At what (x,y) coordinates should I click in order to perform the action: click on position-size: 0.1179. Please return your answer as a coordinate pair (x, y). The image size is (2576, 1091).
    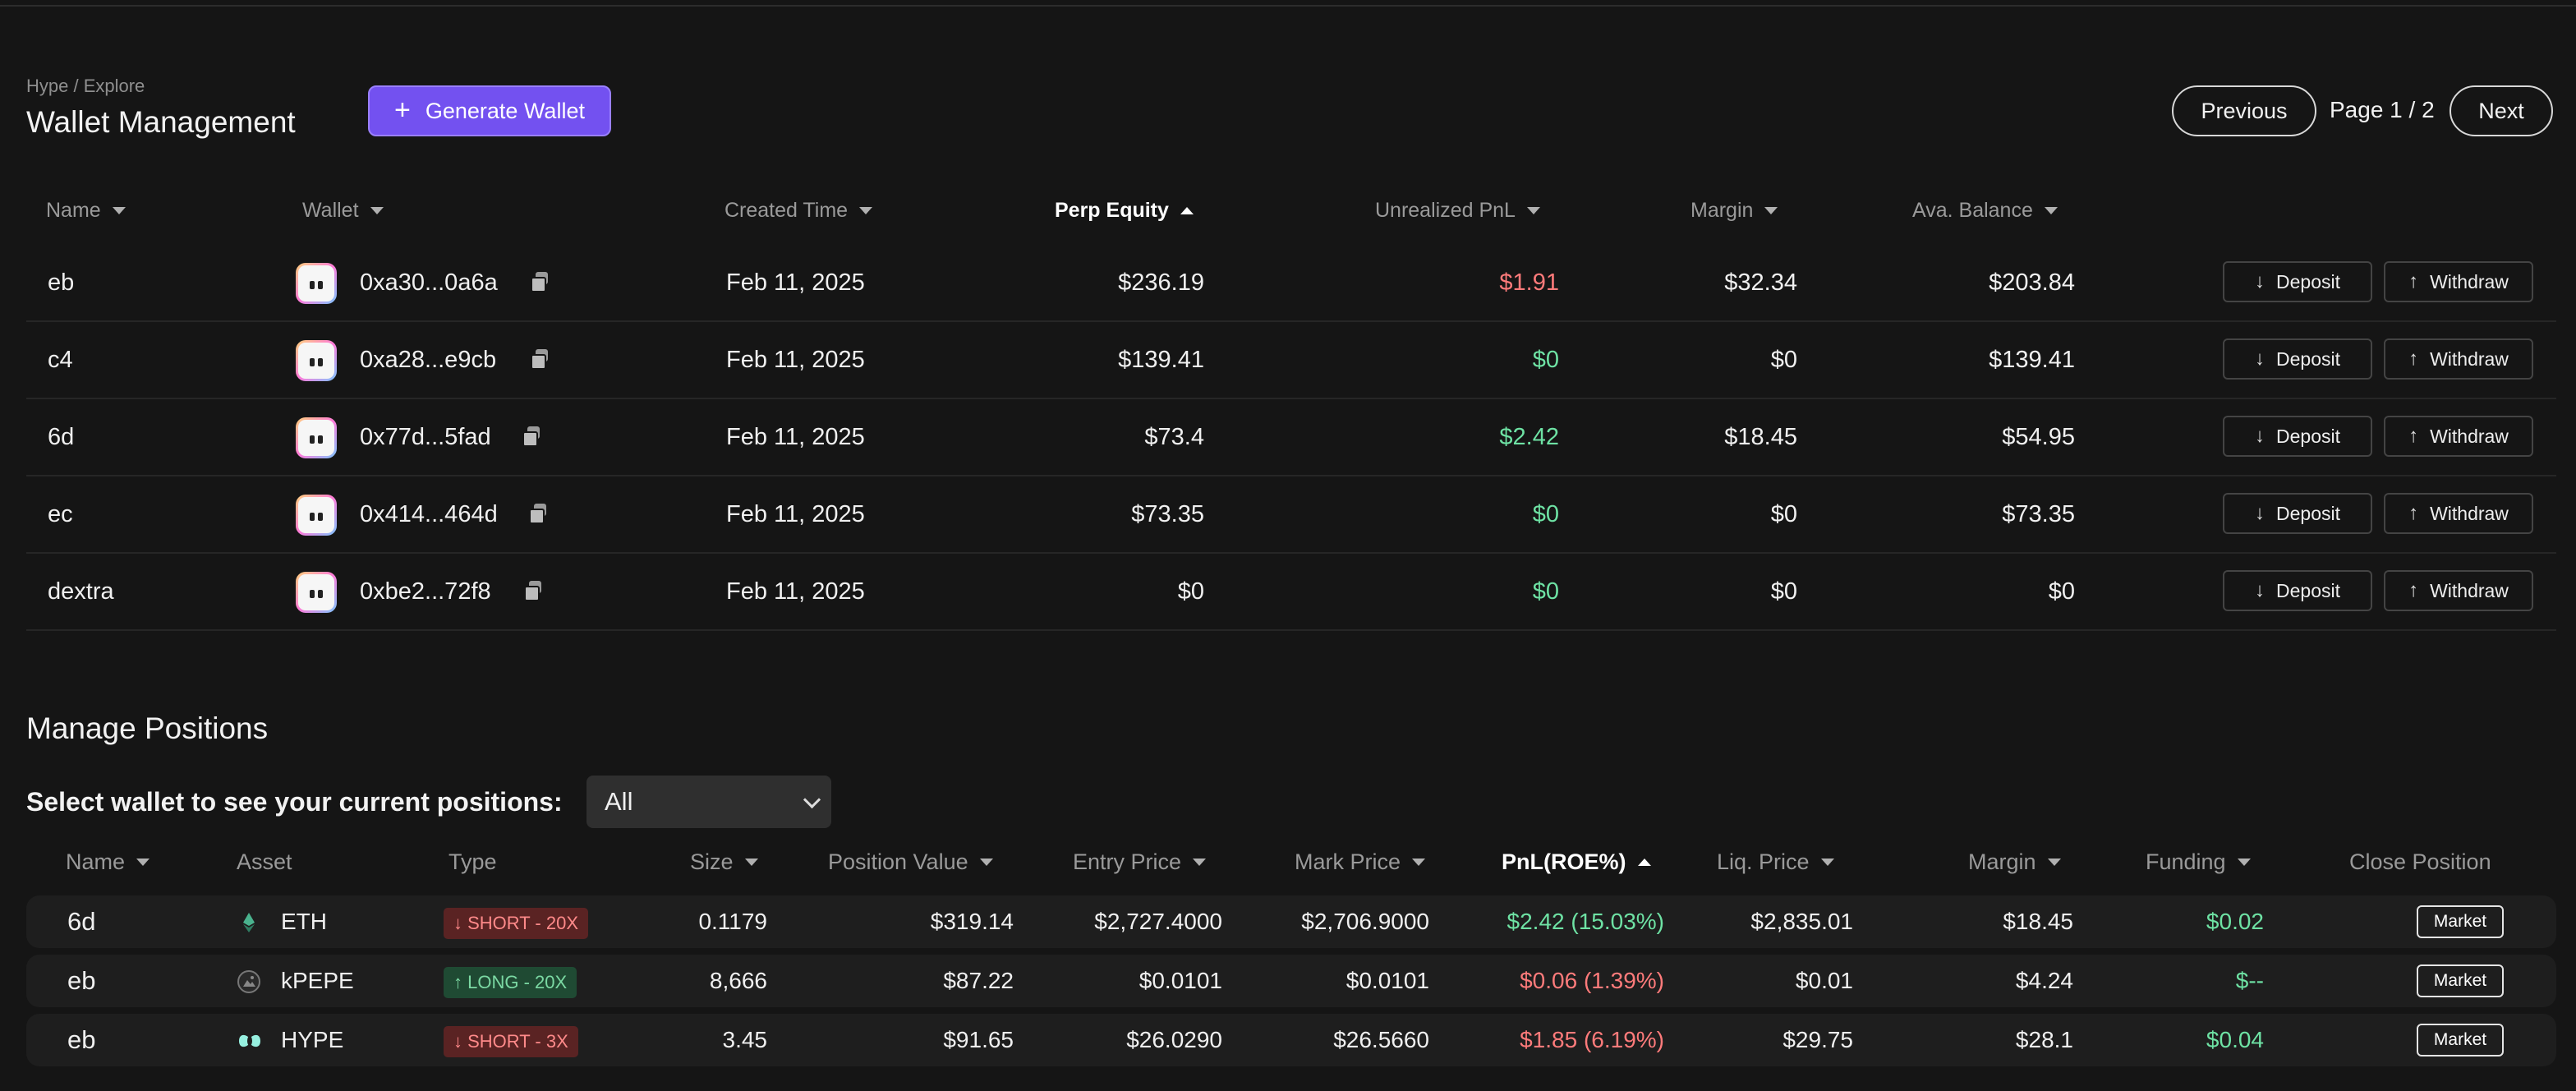
    Looking at the image, I should click on (732, 921).